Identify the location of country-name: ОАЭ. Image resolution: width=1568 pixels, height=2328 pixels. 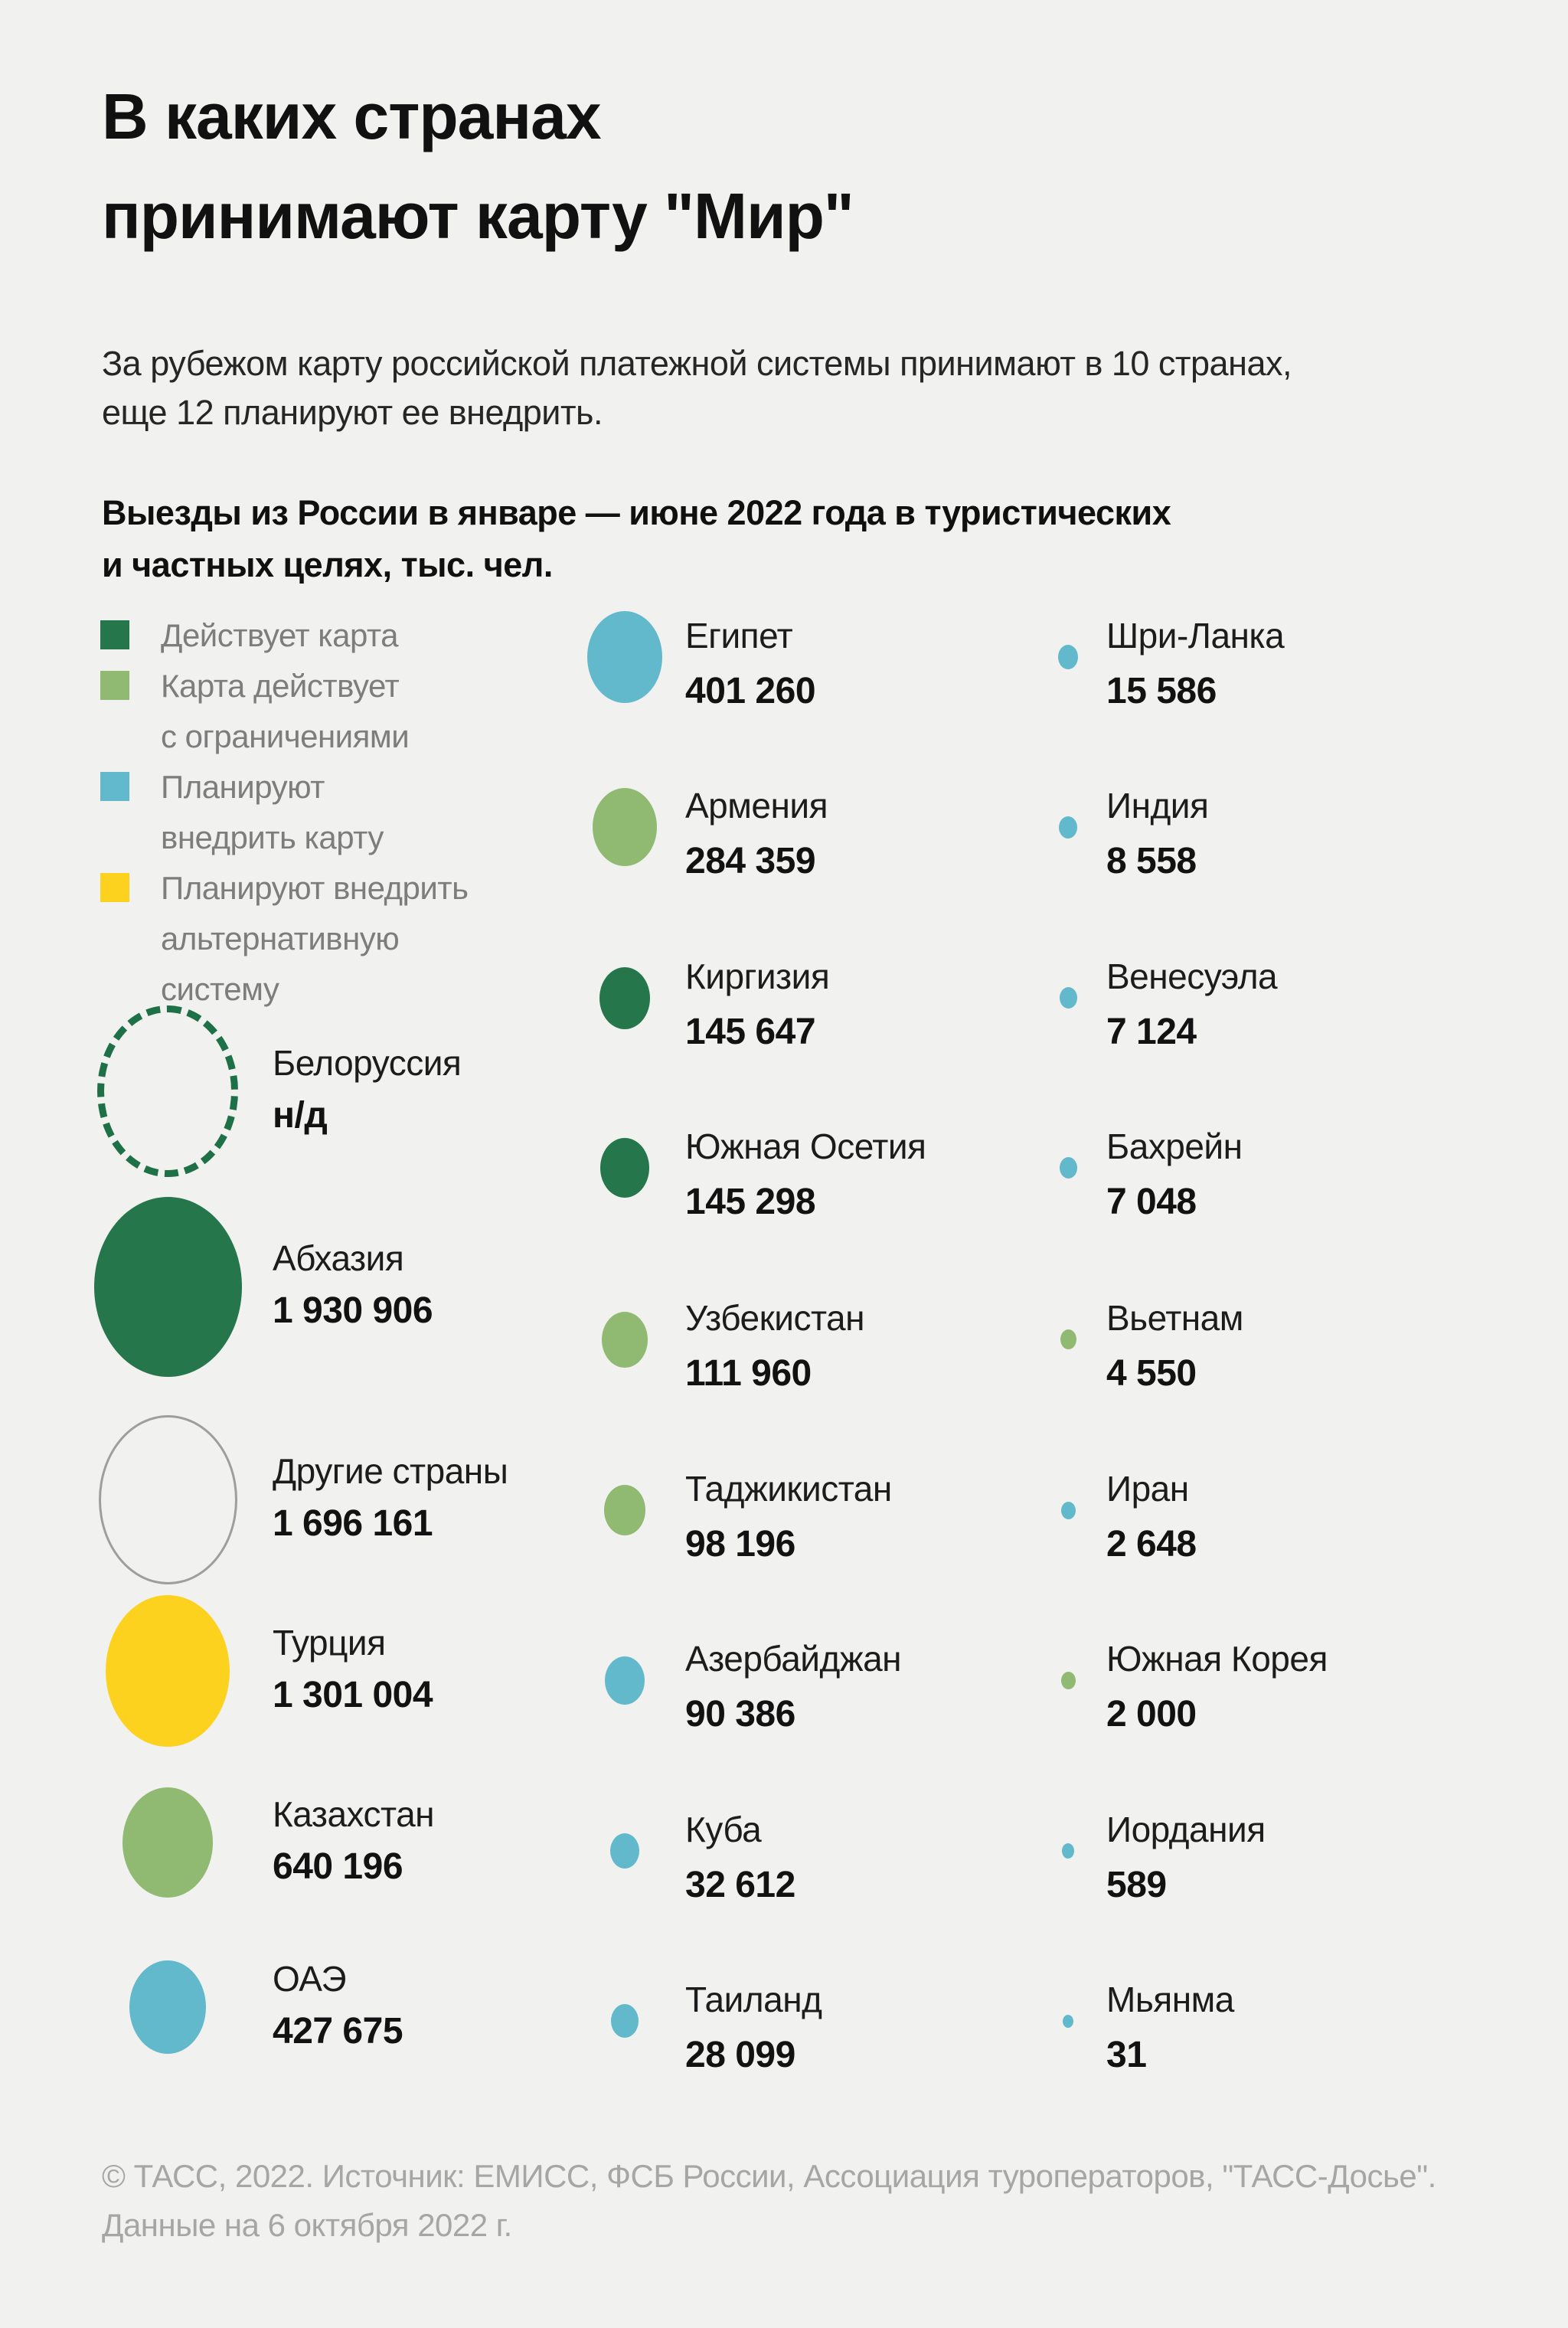
(310, 1979).